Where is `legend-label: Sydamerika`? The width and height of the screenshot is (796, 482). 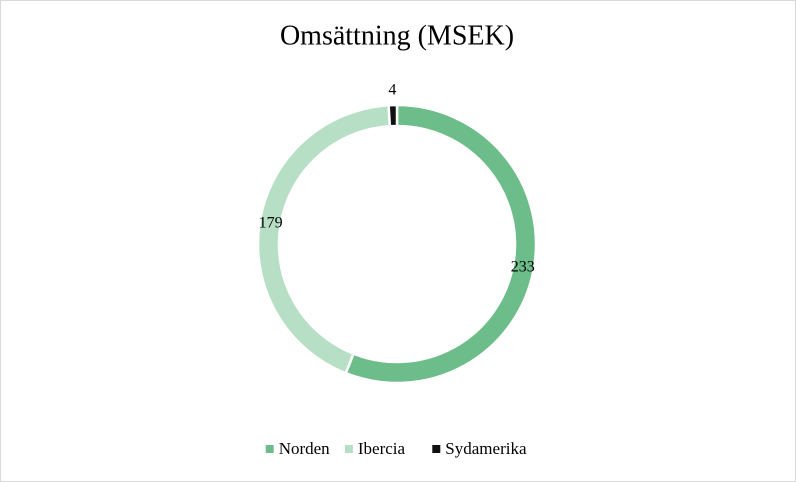
legend-label: Sydamerika is located at coordinates (486, 448).